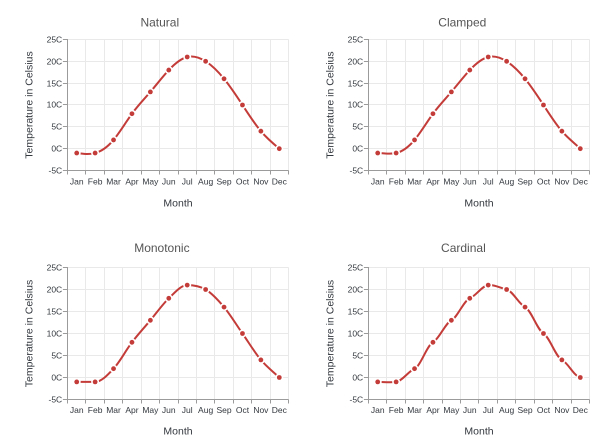 This screenshot has width=615, height=443. Describe the element at coordinates (463, 248) in the screenshot. I see `svg-text: Cardinal` at that location.